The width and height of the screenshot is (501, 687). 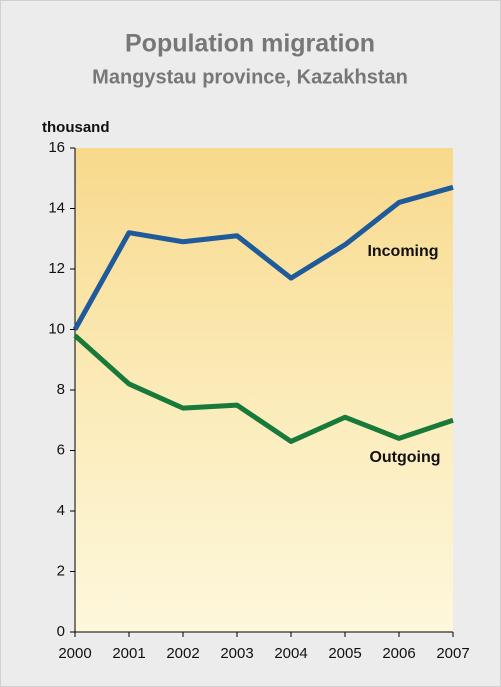 I want to click on y-tick-label: 16, so click(x=56, y=147).